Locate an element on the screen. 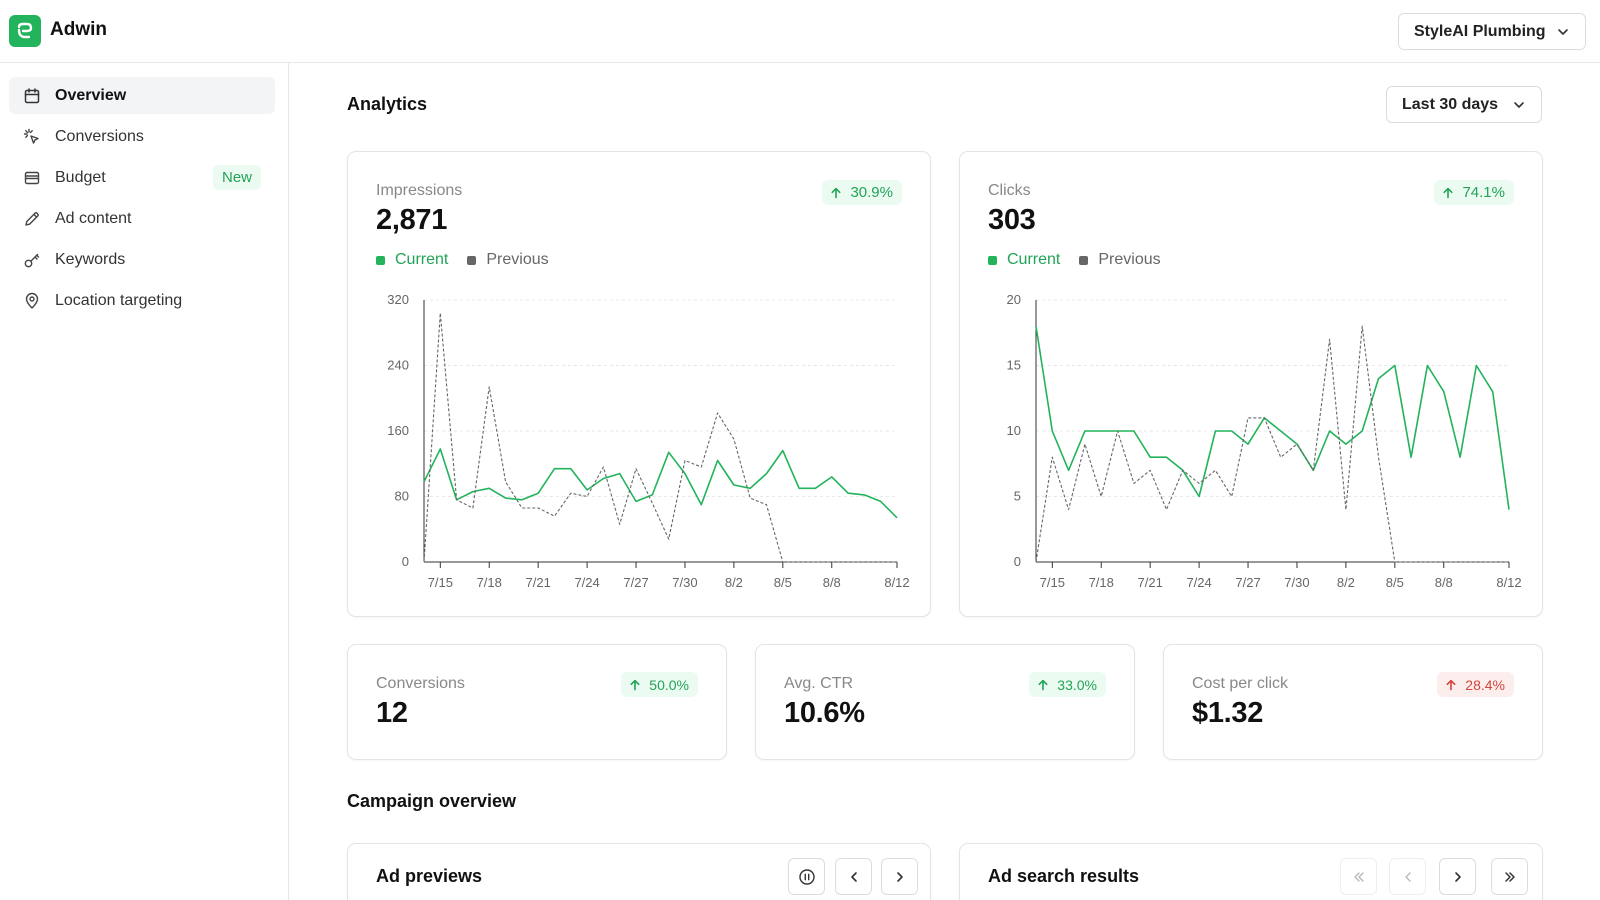 This screenshot has height=900, width=1600. key-icon is located at coordinates (32, 260).